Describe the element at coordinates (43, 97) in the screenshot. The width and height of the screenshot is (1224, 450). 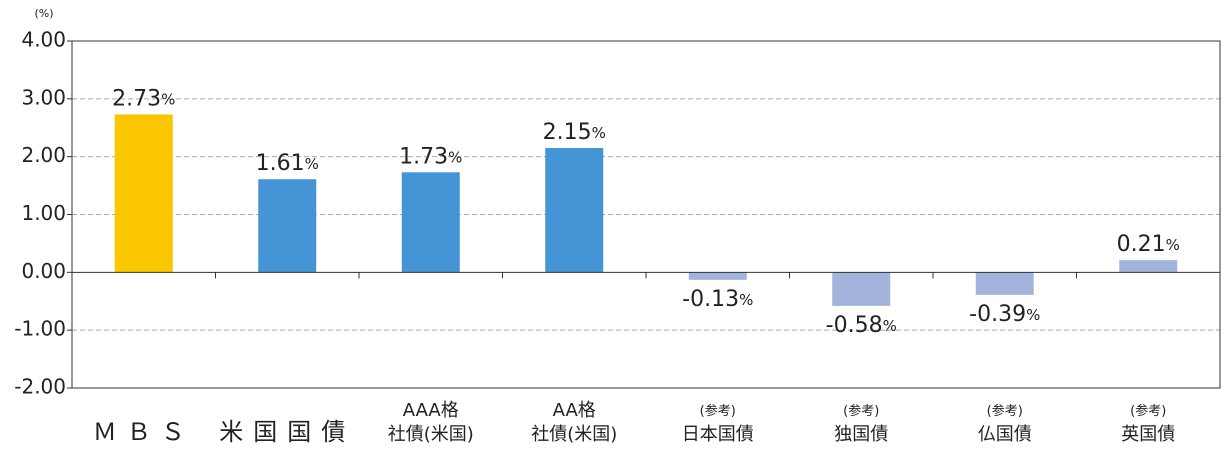
I see `y-tick-label: 3.00` at that location.